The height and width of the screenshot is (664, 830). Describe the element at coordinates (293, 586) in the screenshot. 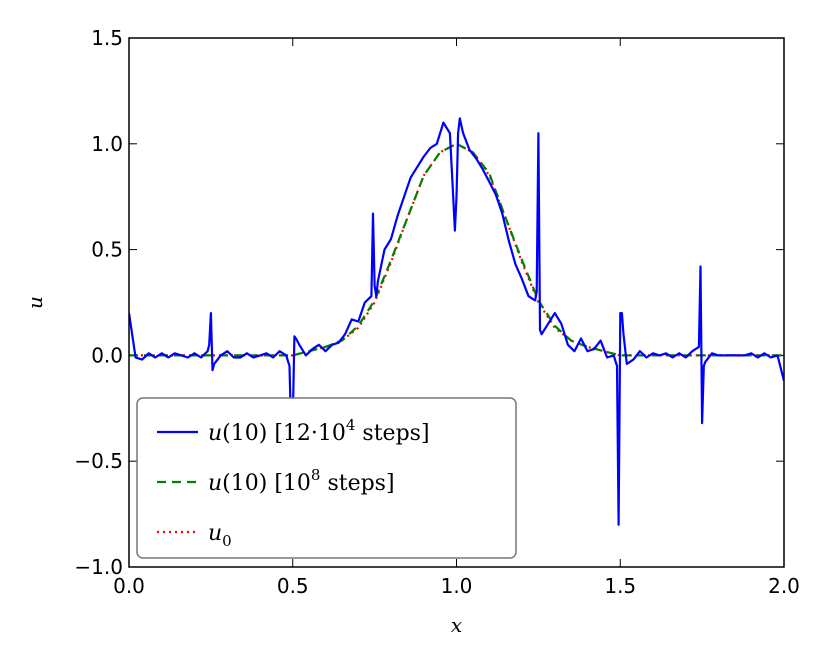

I see `x-tick-label: 0.5` at that location.